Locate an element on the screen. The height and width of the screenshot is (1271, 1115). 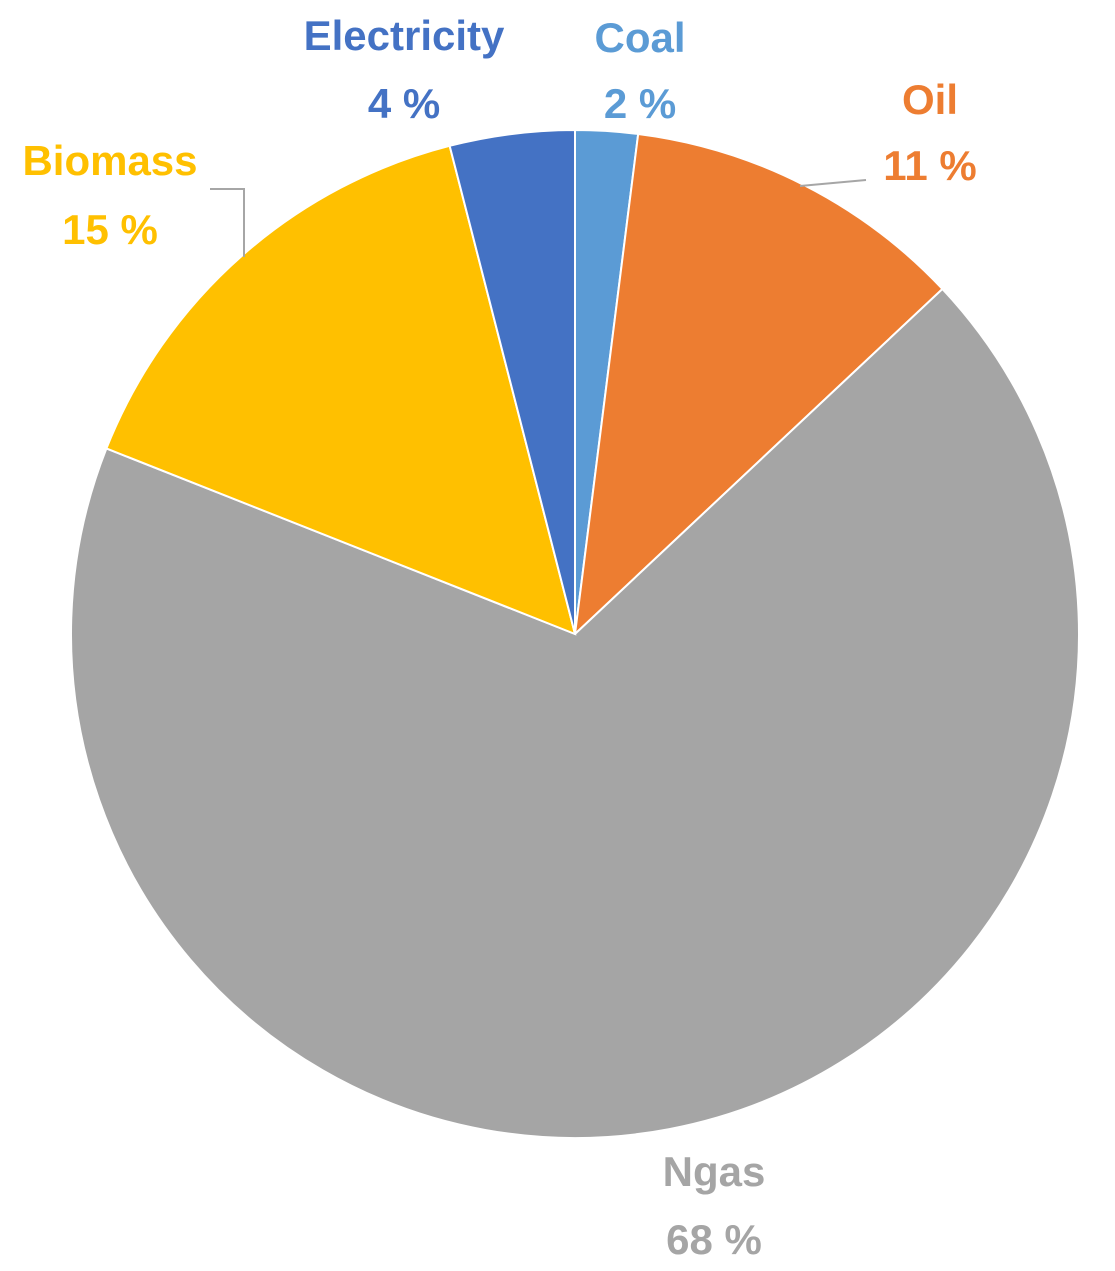
label-coal: Coal 2 % is located at coordinates (639, 70).